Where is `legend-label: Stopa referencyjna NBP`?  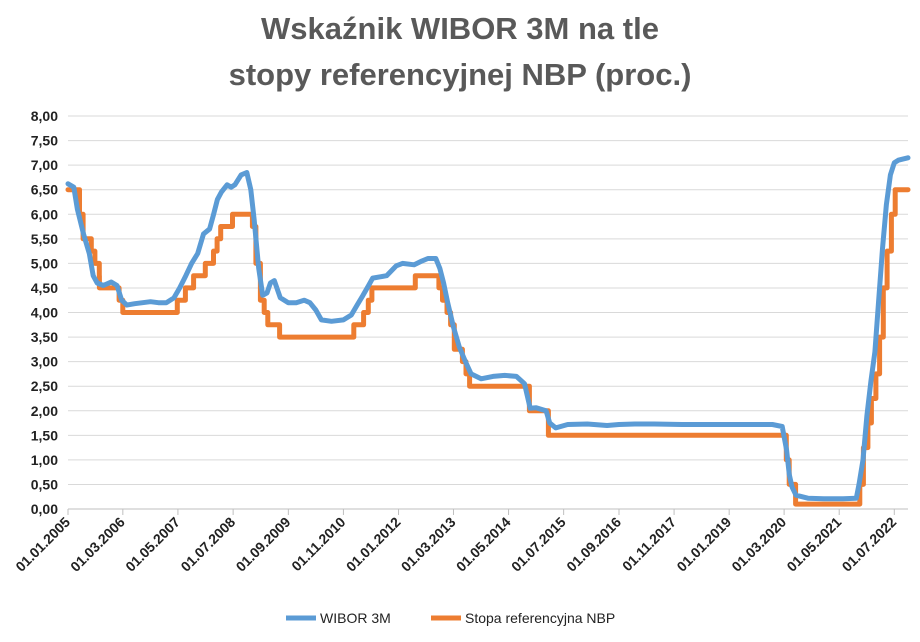 legend-label: Stopa referencyjna NBP is located at coordinates (540, 618).